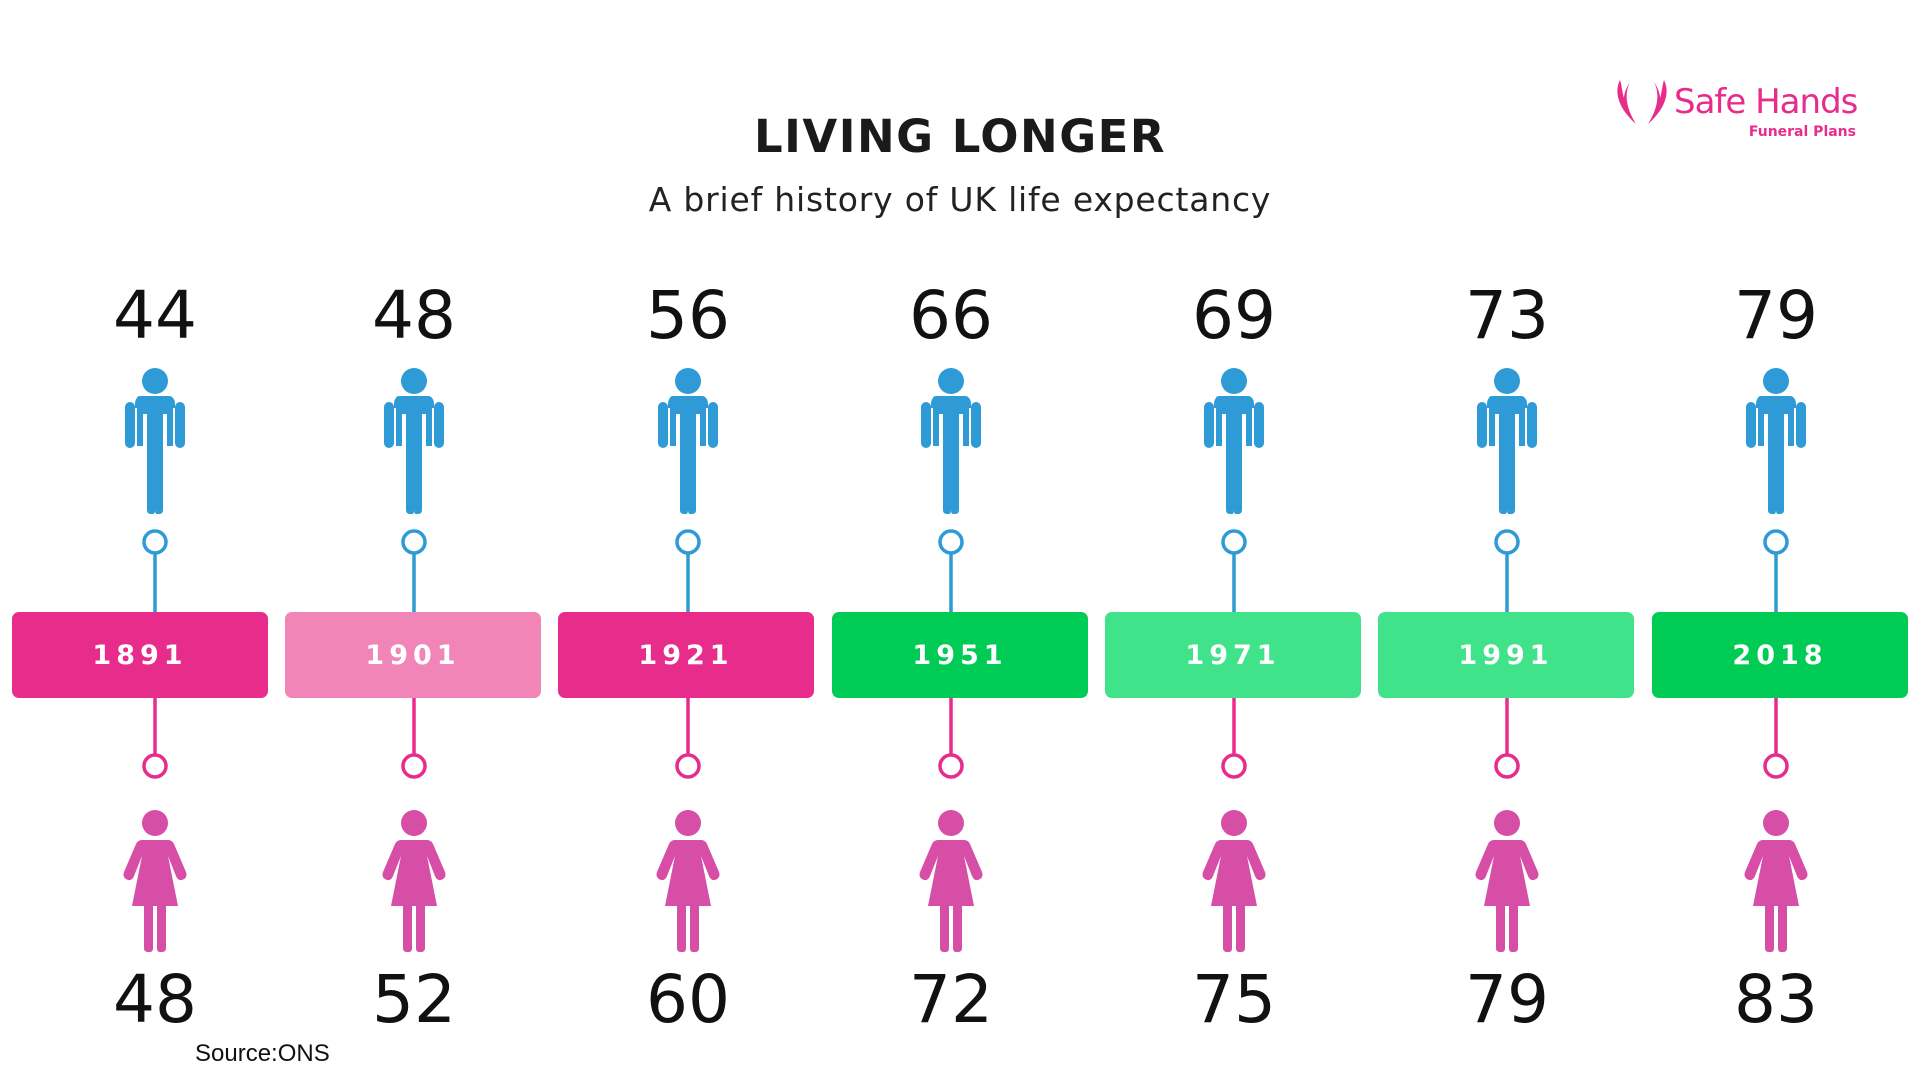 The image size is (1920, 1080). I want to click on year-label: 1991, so click(1506, 655).